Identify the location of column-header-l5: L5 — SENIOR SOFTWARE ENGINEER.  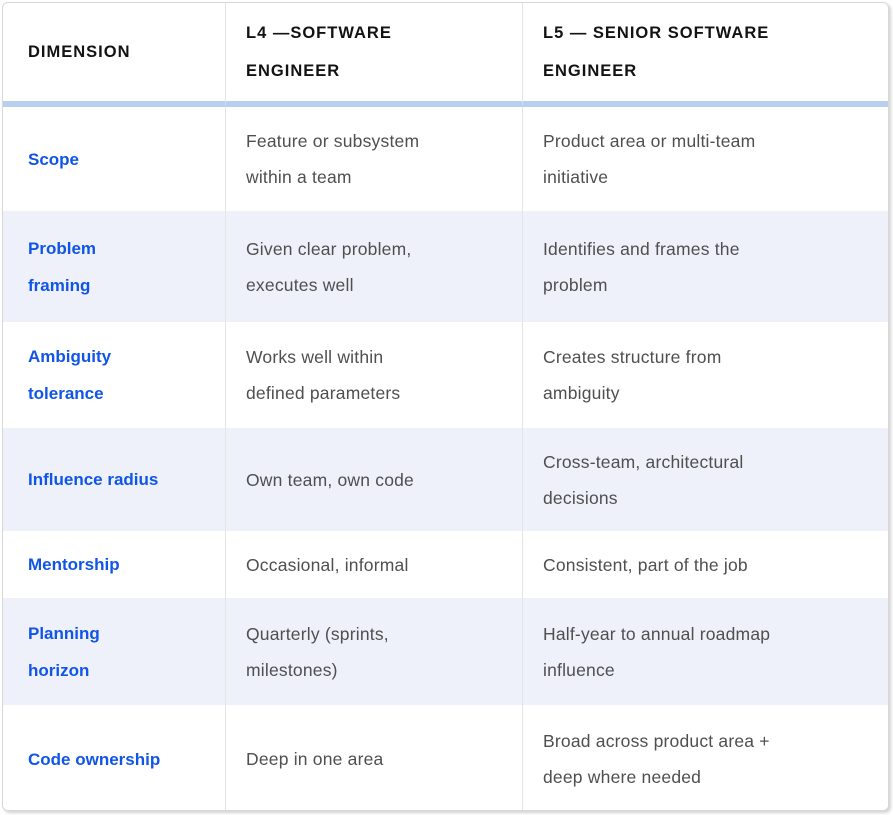
(705, 55).